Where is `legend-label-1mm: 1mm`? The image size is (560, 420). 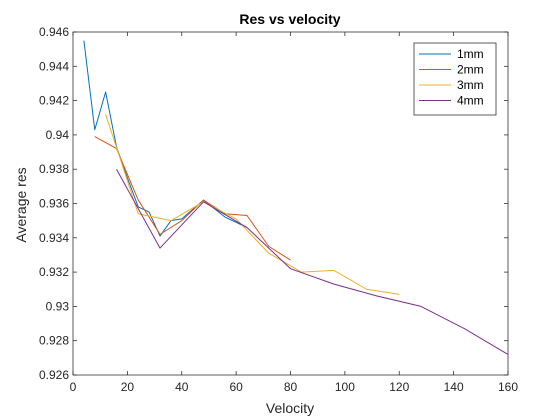 legend-label-1mm: 1mm is located at coordinates (470, 54).